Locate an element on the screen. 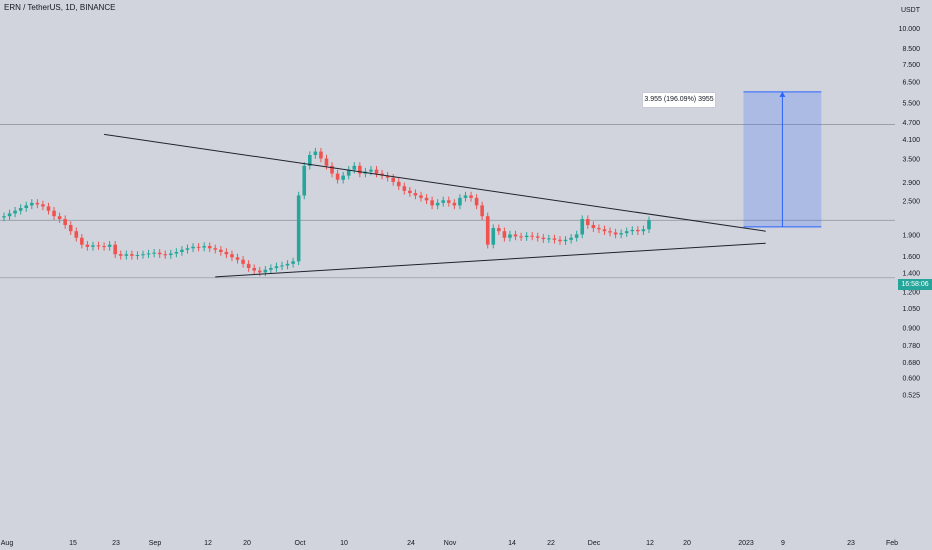 The height and width of the screenshot is (550, 932). price-tick-label: 10.000 is located at coordinates (910, 29).